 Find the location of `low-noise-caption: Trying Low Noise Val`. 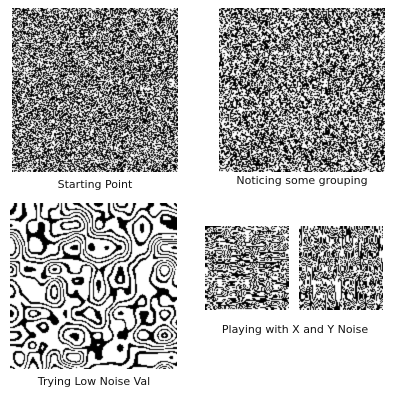

low-noise-caption: Trying Low Noise Val is located at coordinates (94, 381).